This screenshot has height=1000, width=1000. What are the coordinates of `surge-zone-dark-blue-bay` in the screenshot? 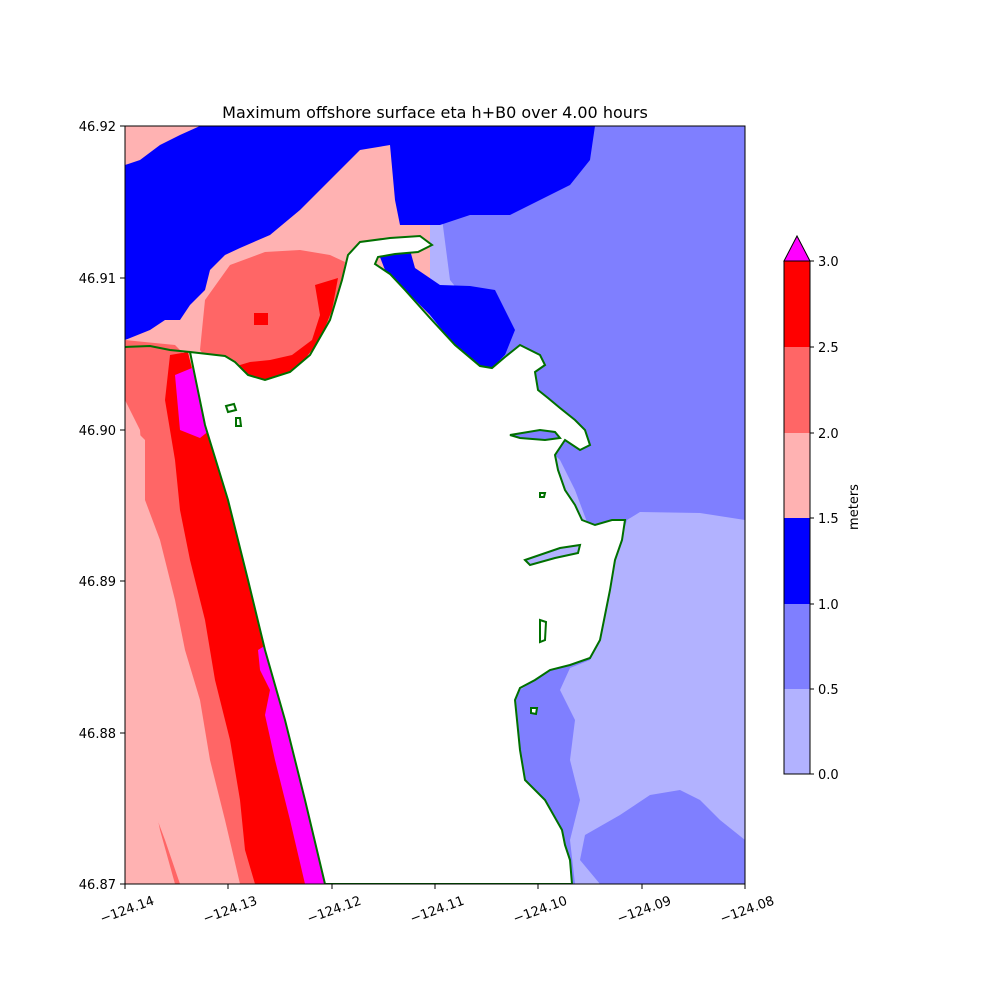 It's located at (446, 310).